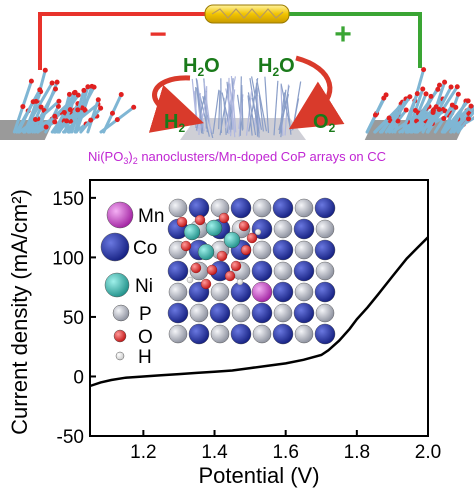 The height and width of the screenshot is (495, 474). I want to click on legend-label: Co, so click(145, 248).